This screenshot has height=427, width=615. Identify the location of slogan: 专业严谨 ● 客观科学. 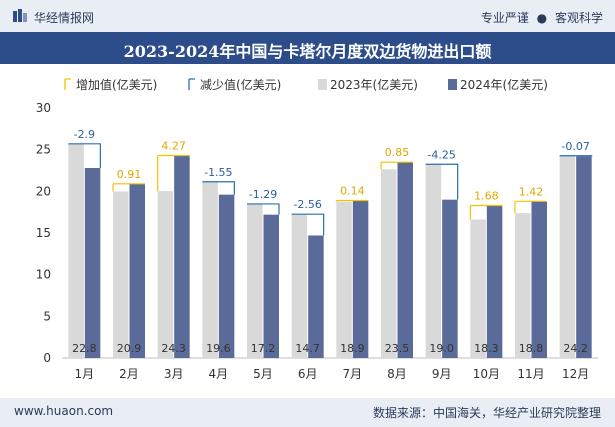
(542, 17).